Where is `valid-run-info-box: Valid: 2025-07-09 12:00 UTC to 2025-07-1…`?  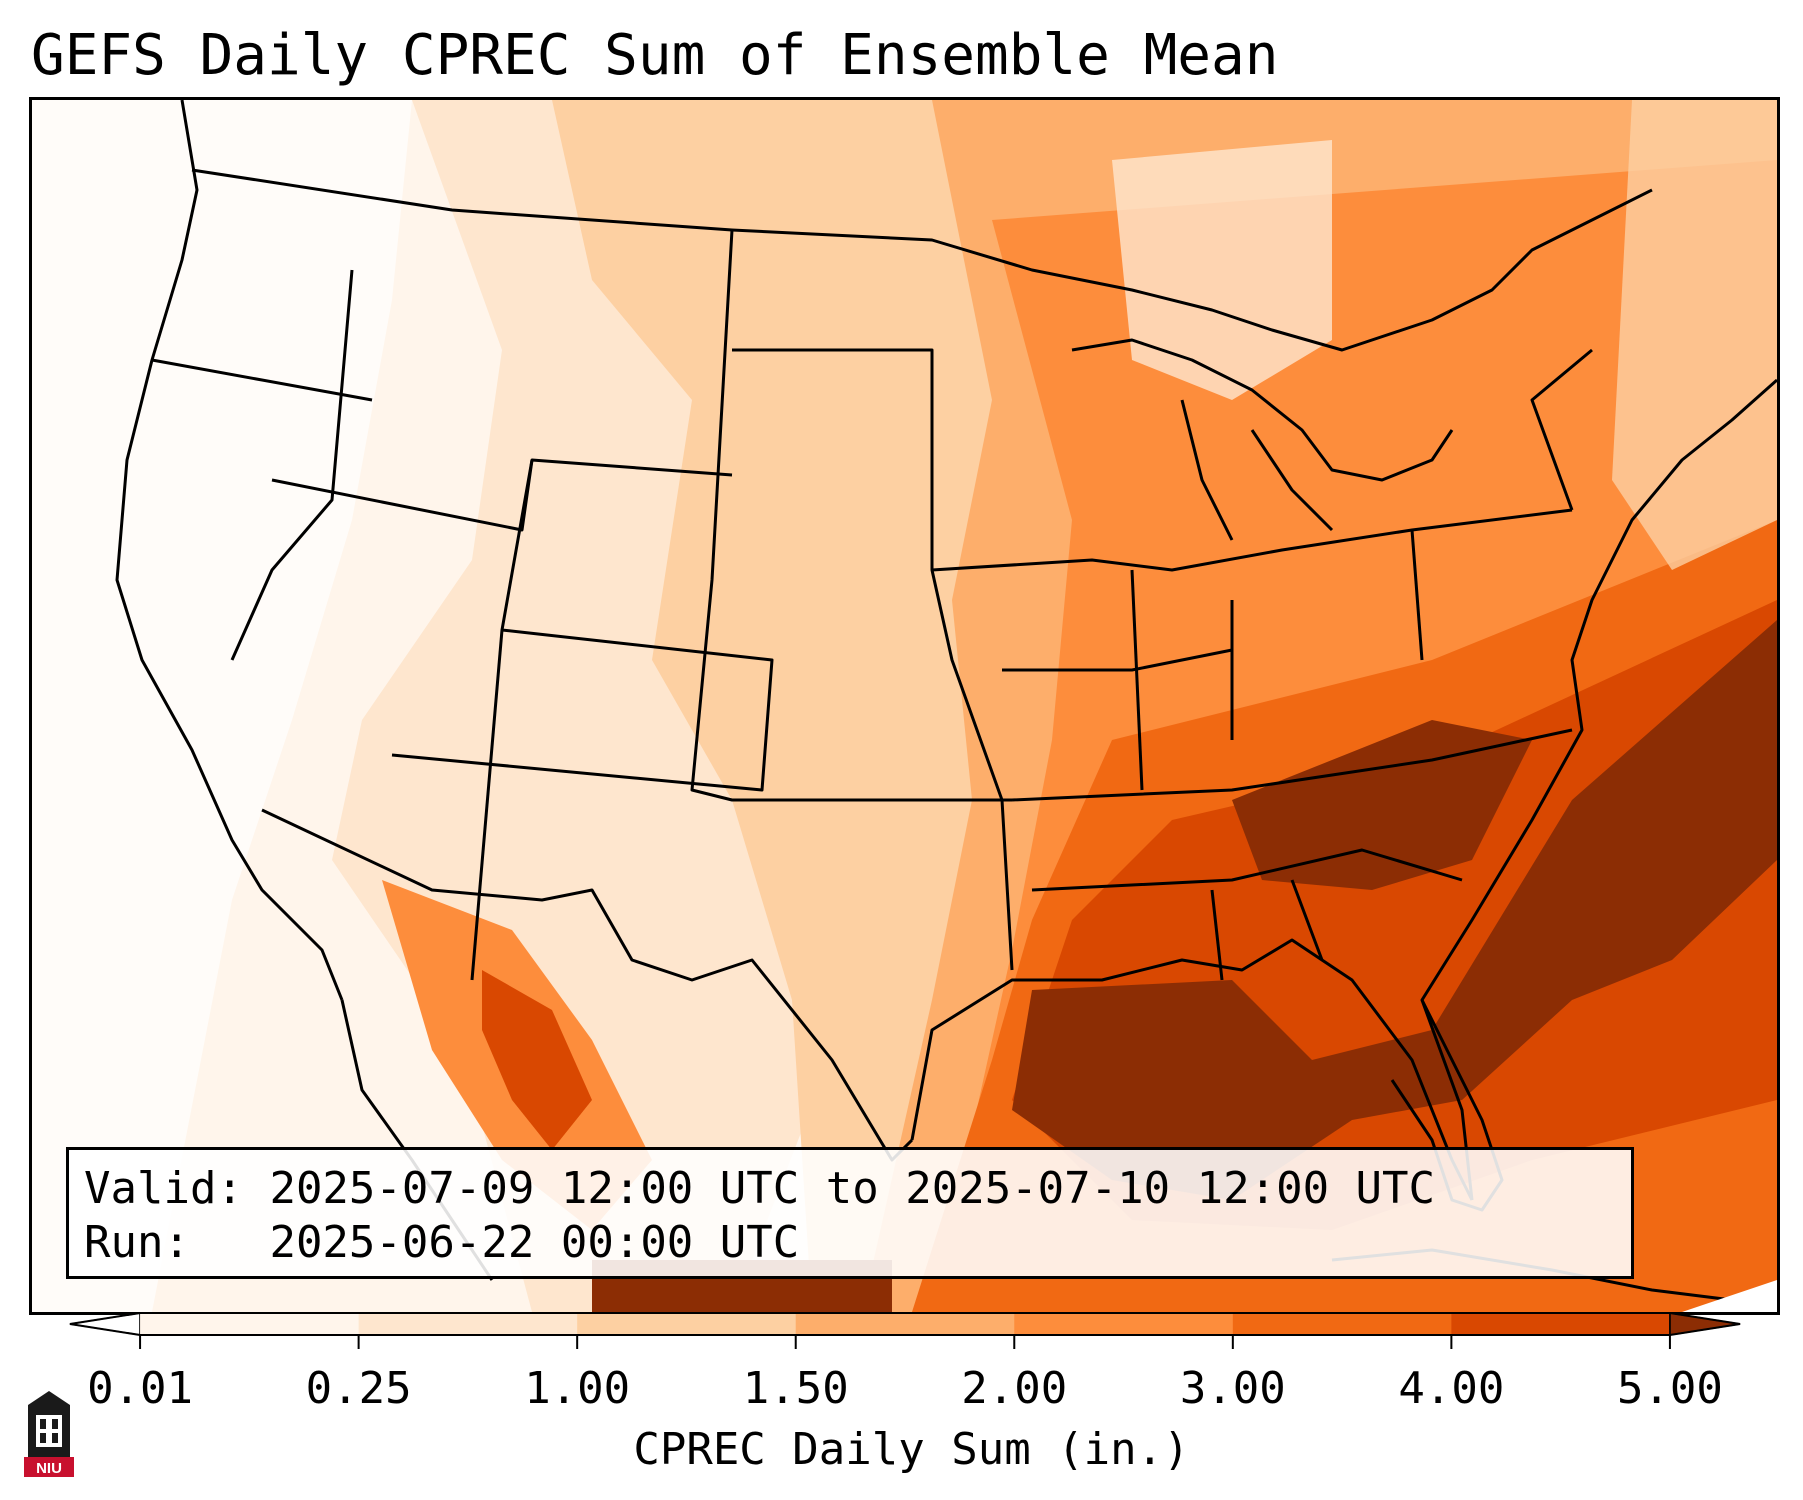
valid-run-info-box: Valid: 2025-07-09 12:00 UTC to 2025-07-1… is located at coordinates (850, 1213).